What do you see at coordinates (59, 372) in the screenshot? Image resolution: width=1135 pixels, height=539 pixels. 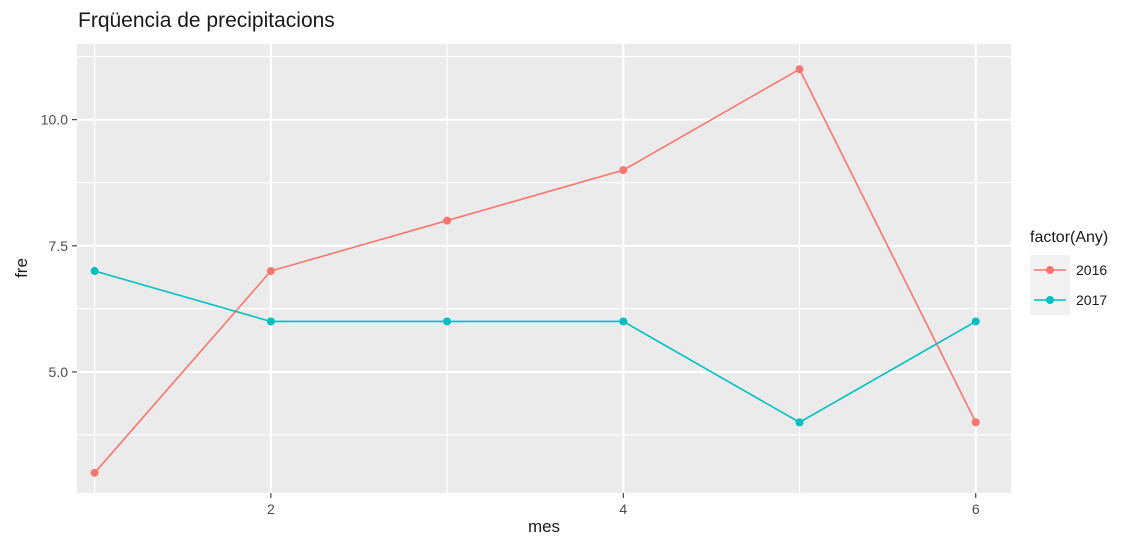 I see `y-tick-label: 5.0` at bounding box center [59, 372].